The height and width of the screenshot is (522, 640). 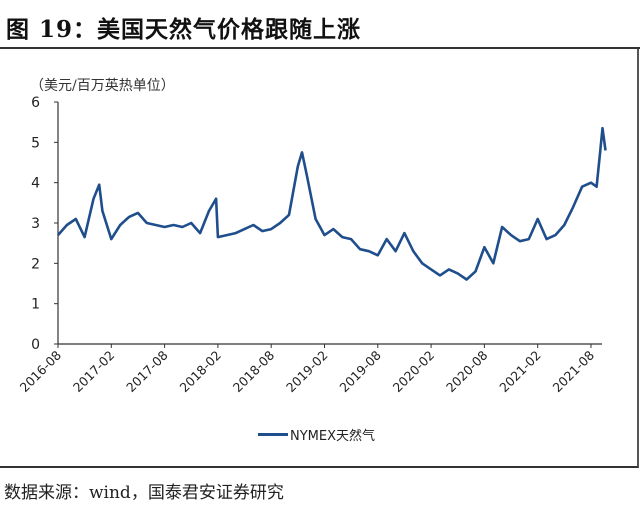 What do you see at coordinates (307, 372) in the screenshot?
I see `x-tick-label: 2019-02` at bounding box center [307, 372].